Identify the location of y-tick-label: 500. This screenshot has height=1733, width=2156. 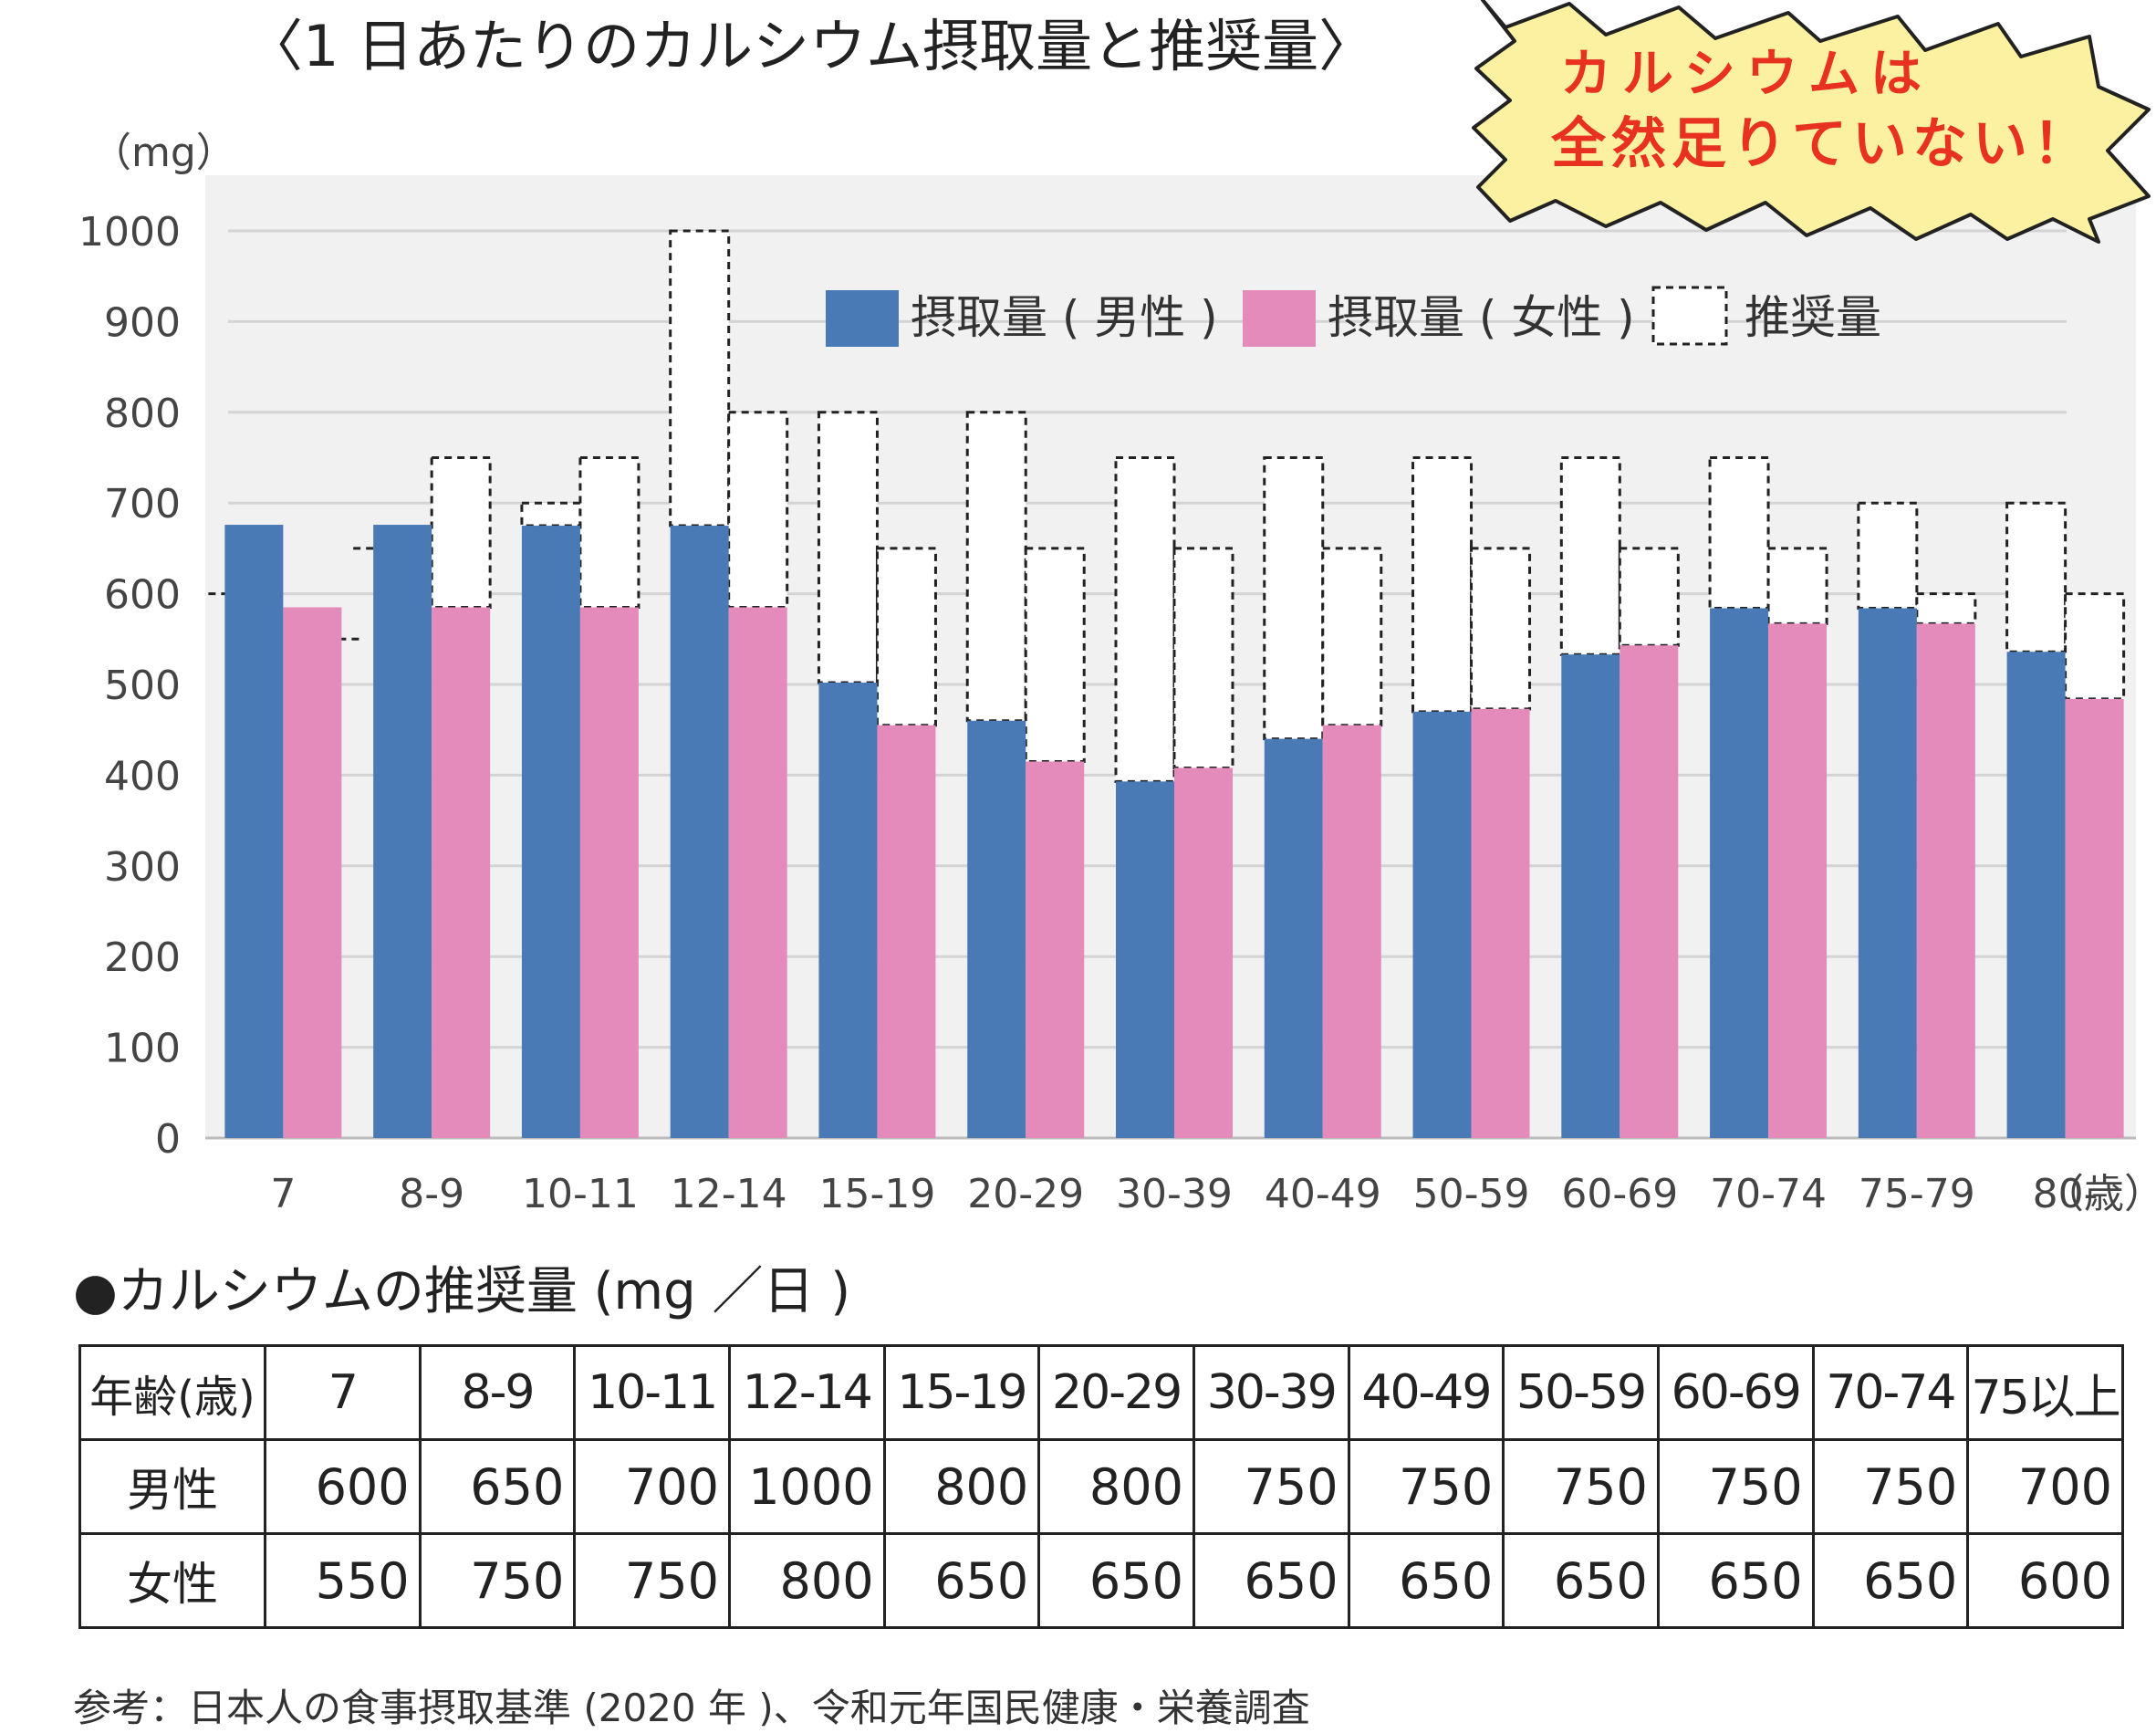
(143, 686).